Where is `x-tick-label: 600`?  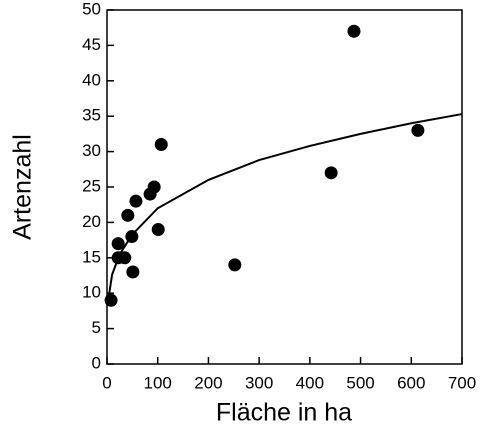 x-tick-label: 600 is located at coordinates (411, 382).